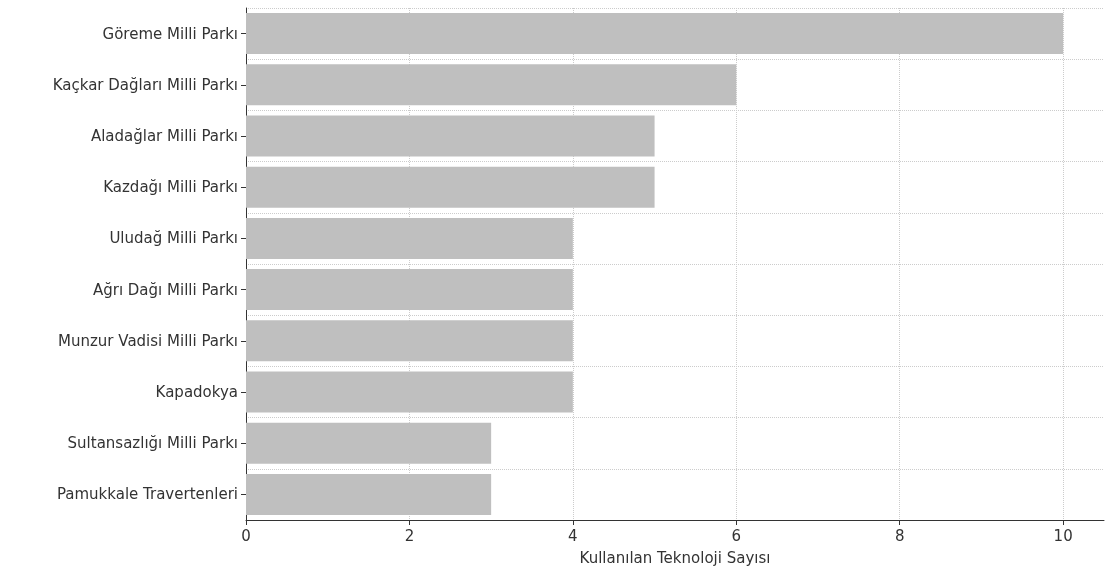 The height and width of the screenshot is (576, 1110). Describe the element at coordinates (145, 84) in the screenshot. I see `y-tick-label: Kaçkar Dağları Milli Parkı` at that location.